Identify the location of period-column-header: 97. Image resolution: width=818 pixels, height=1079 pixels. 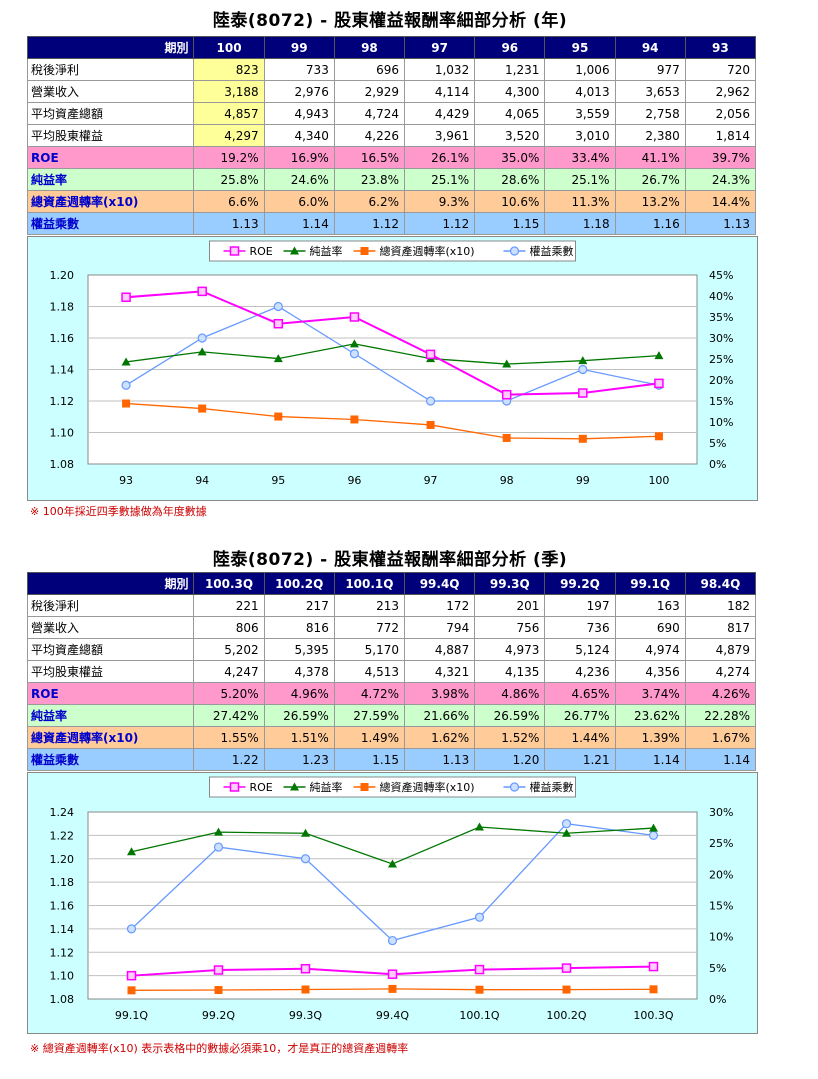
(440, 47).